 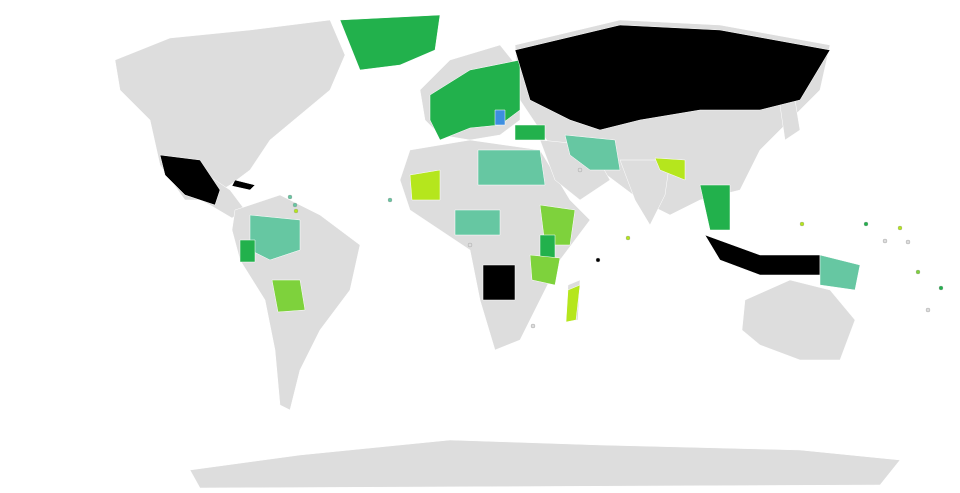 What do you see at coordinates (288, 296) in the screenshot?
I see `bolivia` at bounding box center [288, 296].